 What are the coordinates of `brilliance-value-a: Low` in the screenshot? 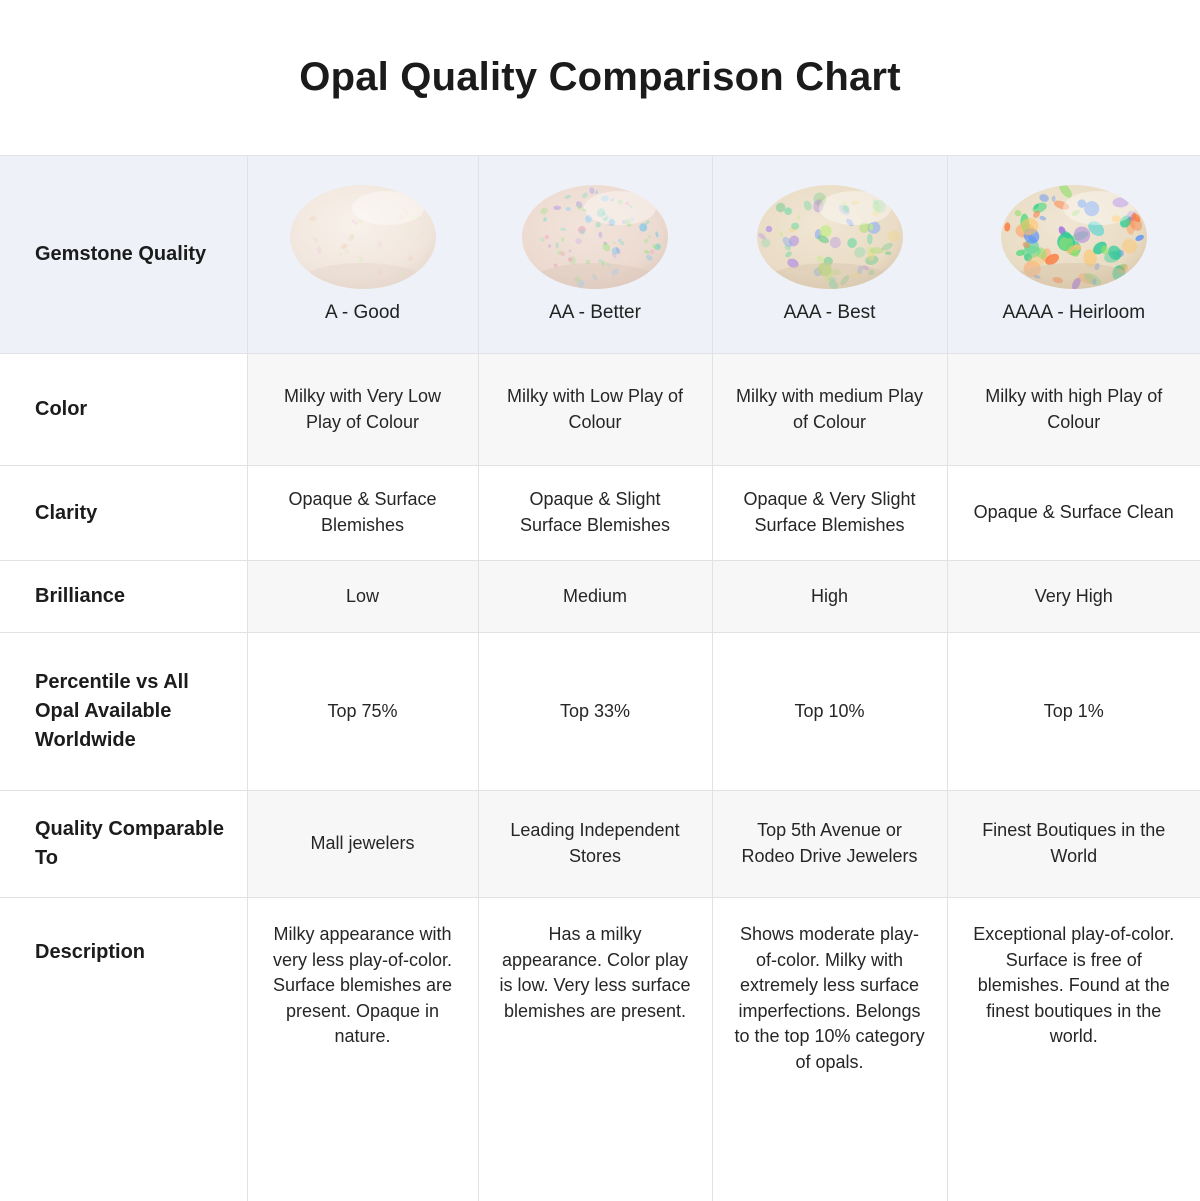 It's located at (362, 596).